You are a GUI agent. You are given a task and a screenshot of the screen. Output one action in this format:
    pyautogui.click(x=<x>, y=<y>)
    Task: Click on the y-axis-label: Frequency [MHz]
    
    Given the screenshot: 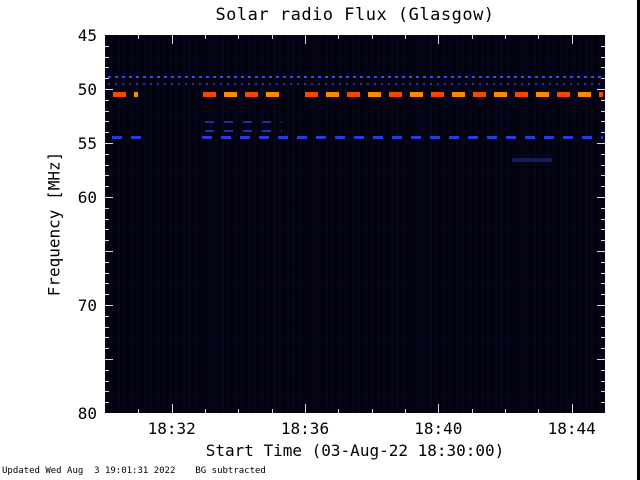 What is the action you would take?
    pyautogui.click(x=54, y=224)
    